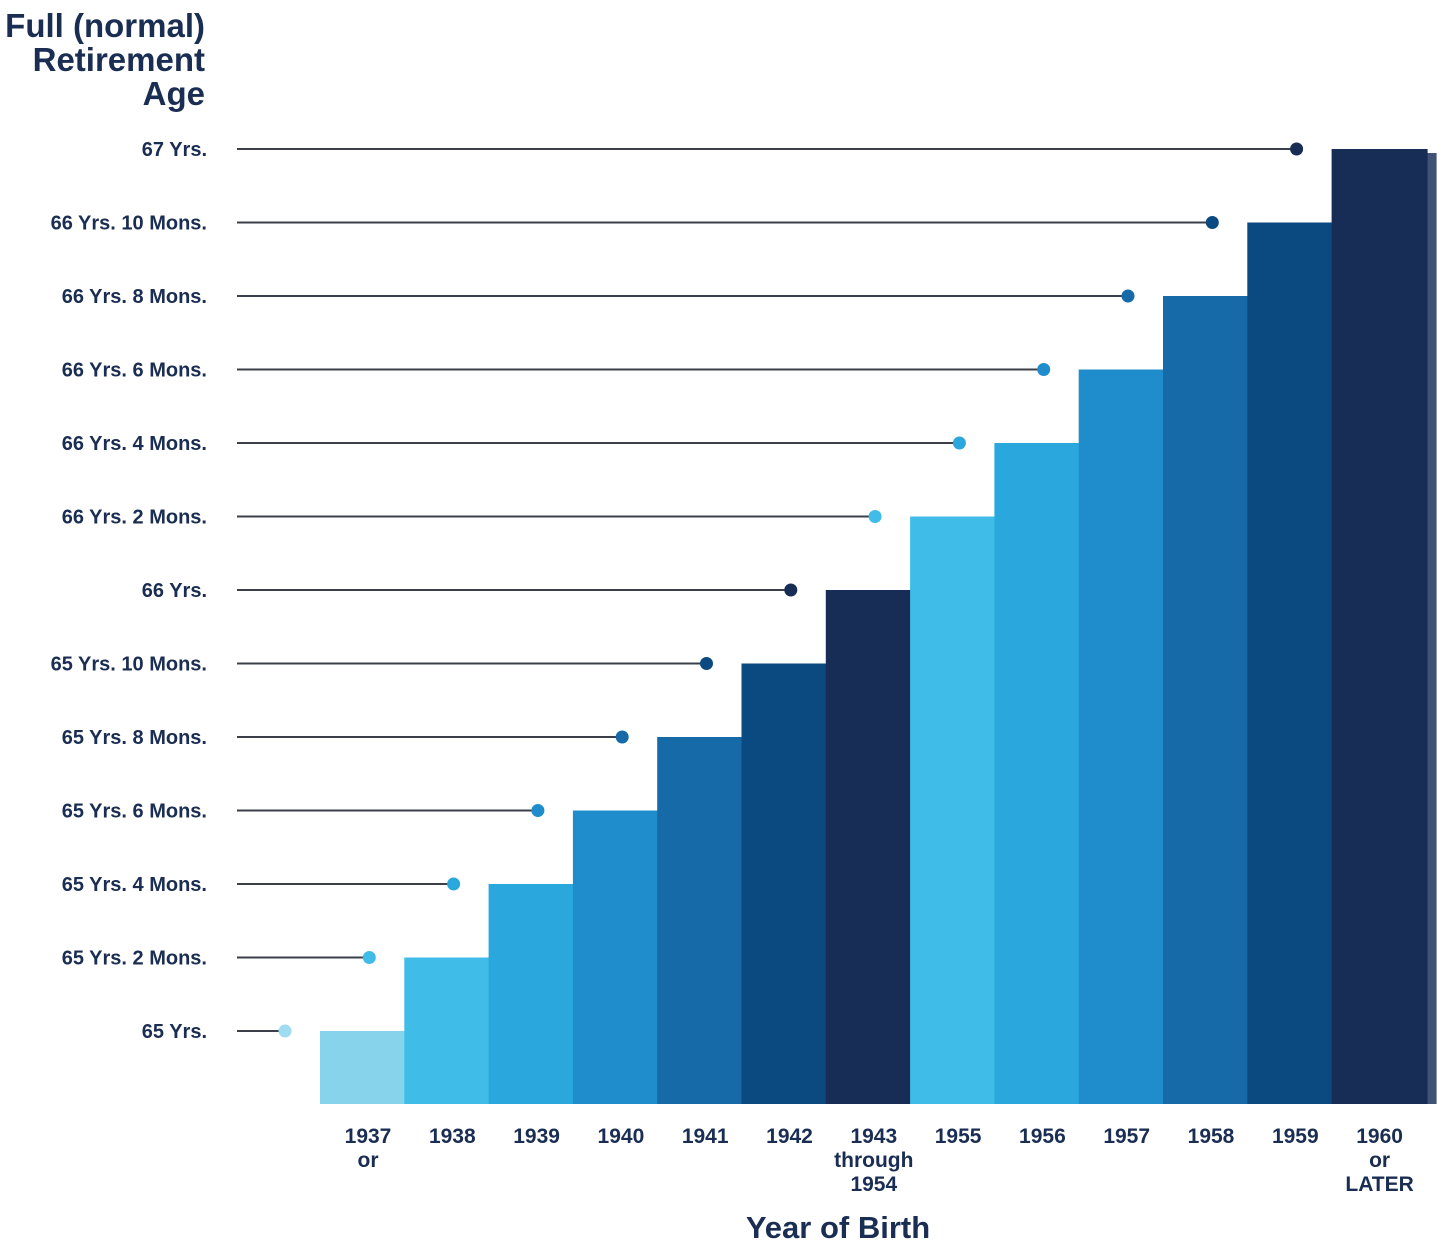 The width and height of the screenshot is (1443, 1241). What do you see at coordinates (134, 959) in the screenshot?
I see `y-tick-label: 65 Yrs. 2 Mons.` at bounding box center [134, 959].